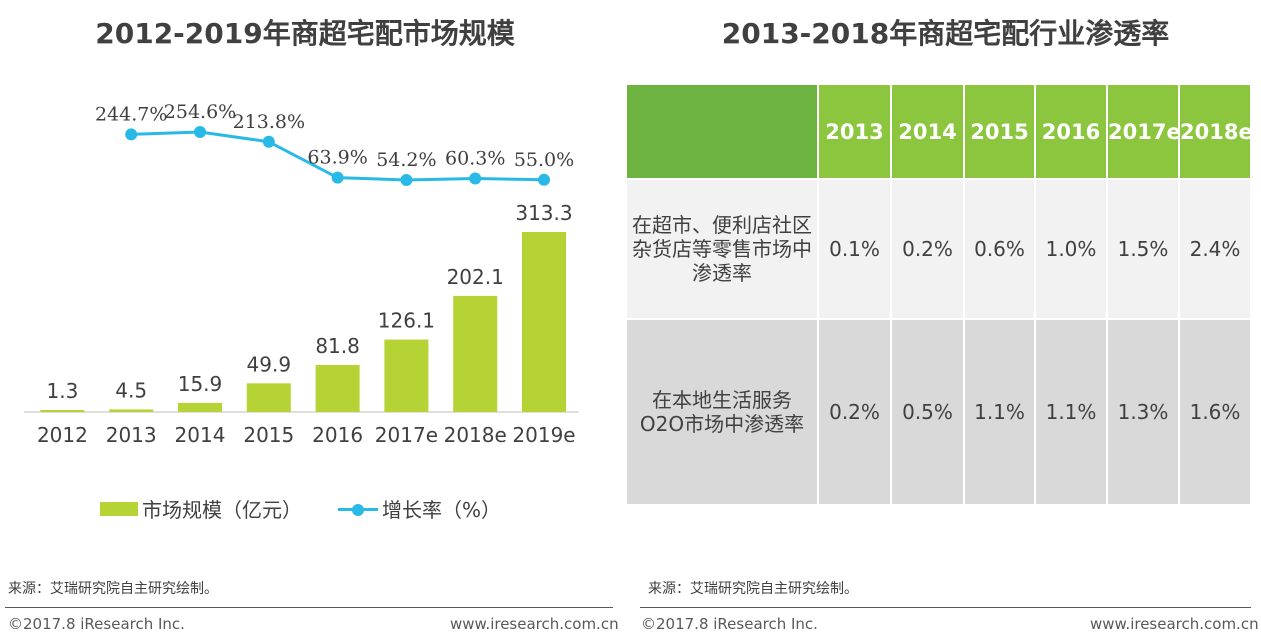  I want to click on x-tick-label: 2015, so click(268, 435).